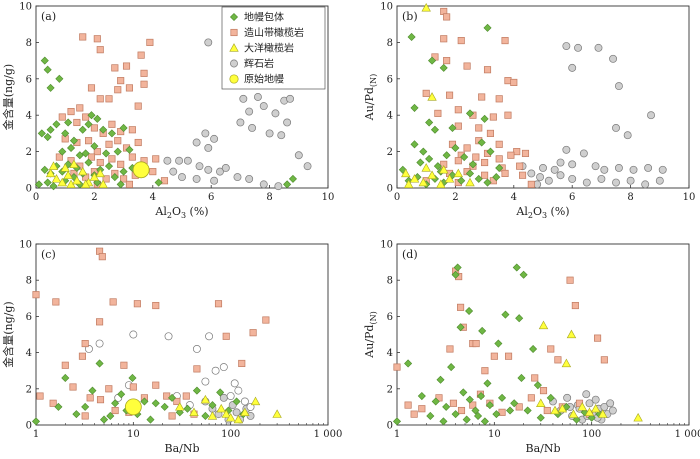 This screenshot has width=700, height=459. What do you see at coordinates (48, 16) in the screenshot?
I see `panel-label: (a)` at bounding box center [48, 16].